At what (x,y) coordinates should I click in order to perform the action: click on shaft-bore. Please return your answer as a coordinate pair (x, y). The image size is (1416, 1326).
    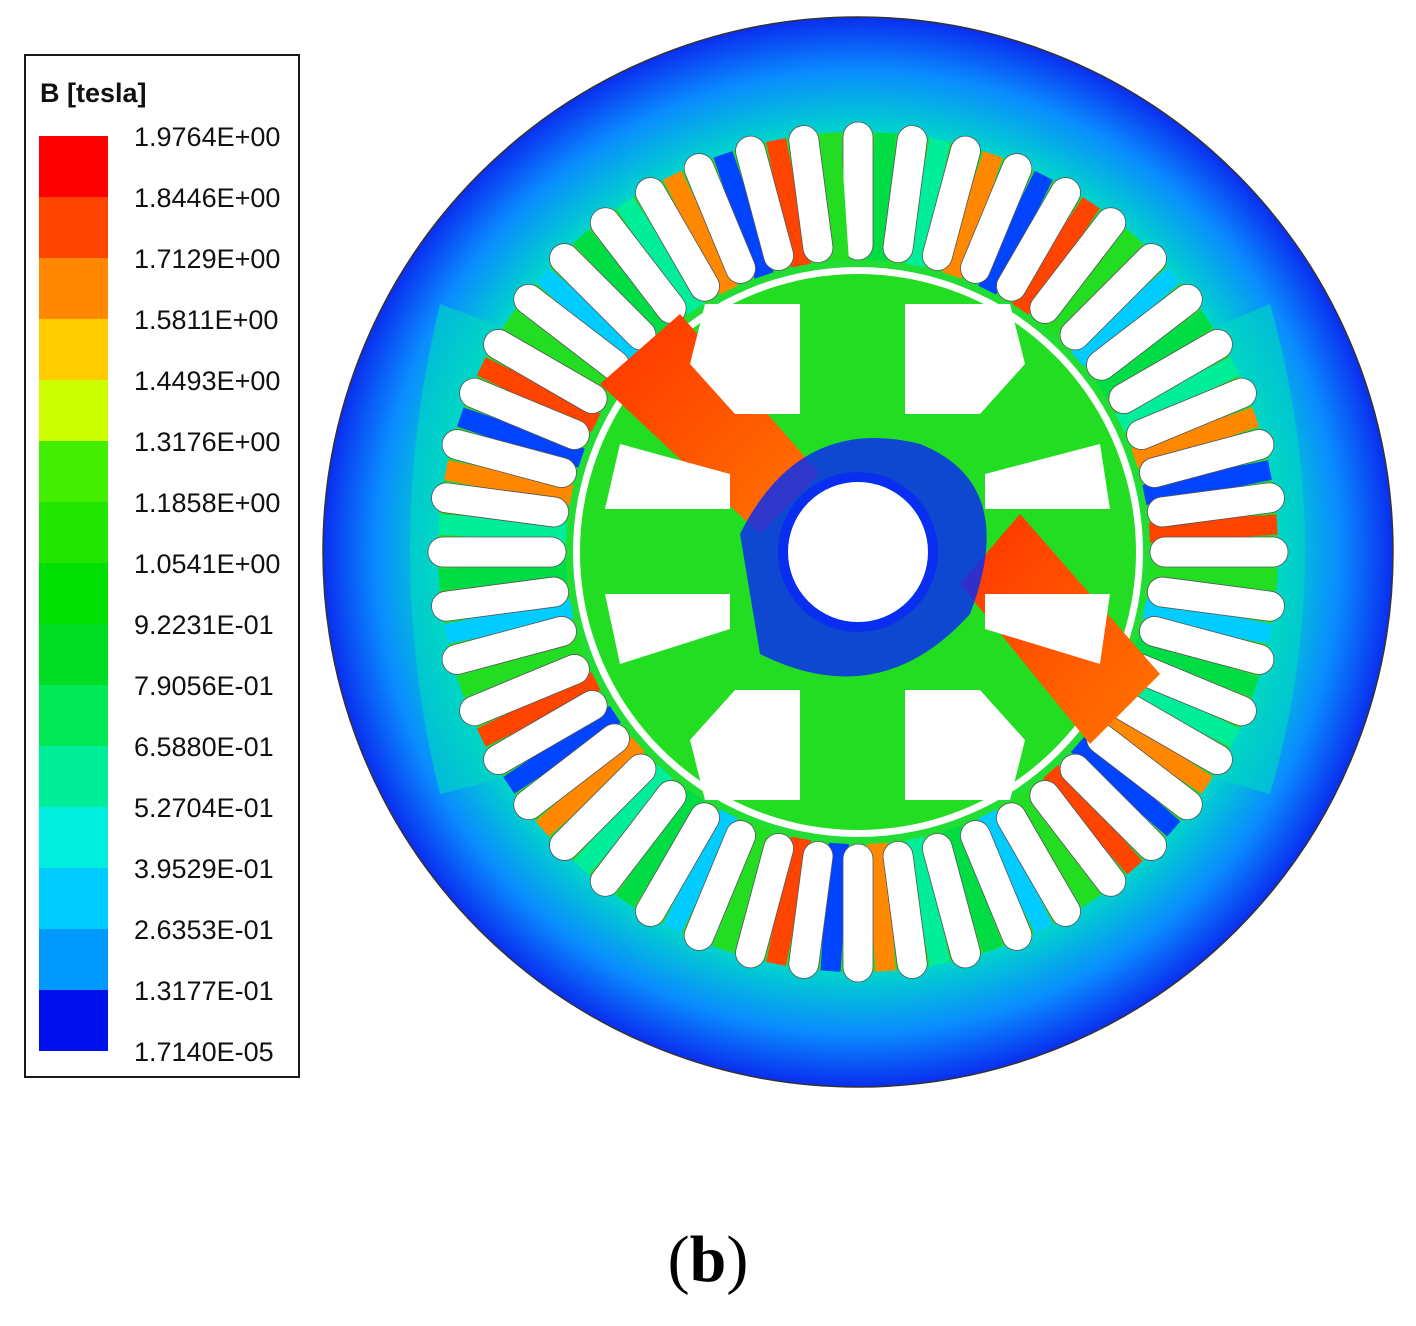
    Looking at the image, I should click on (858, 552).